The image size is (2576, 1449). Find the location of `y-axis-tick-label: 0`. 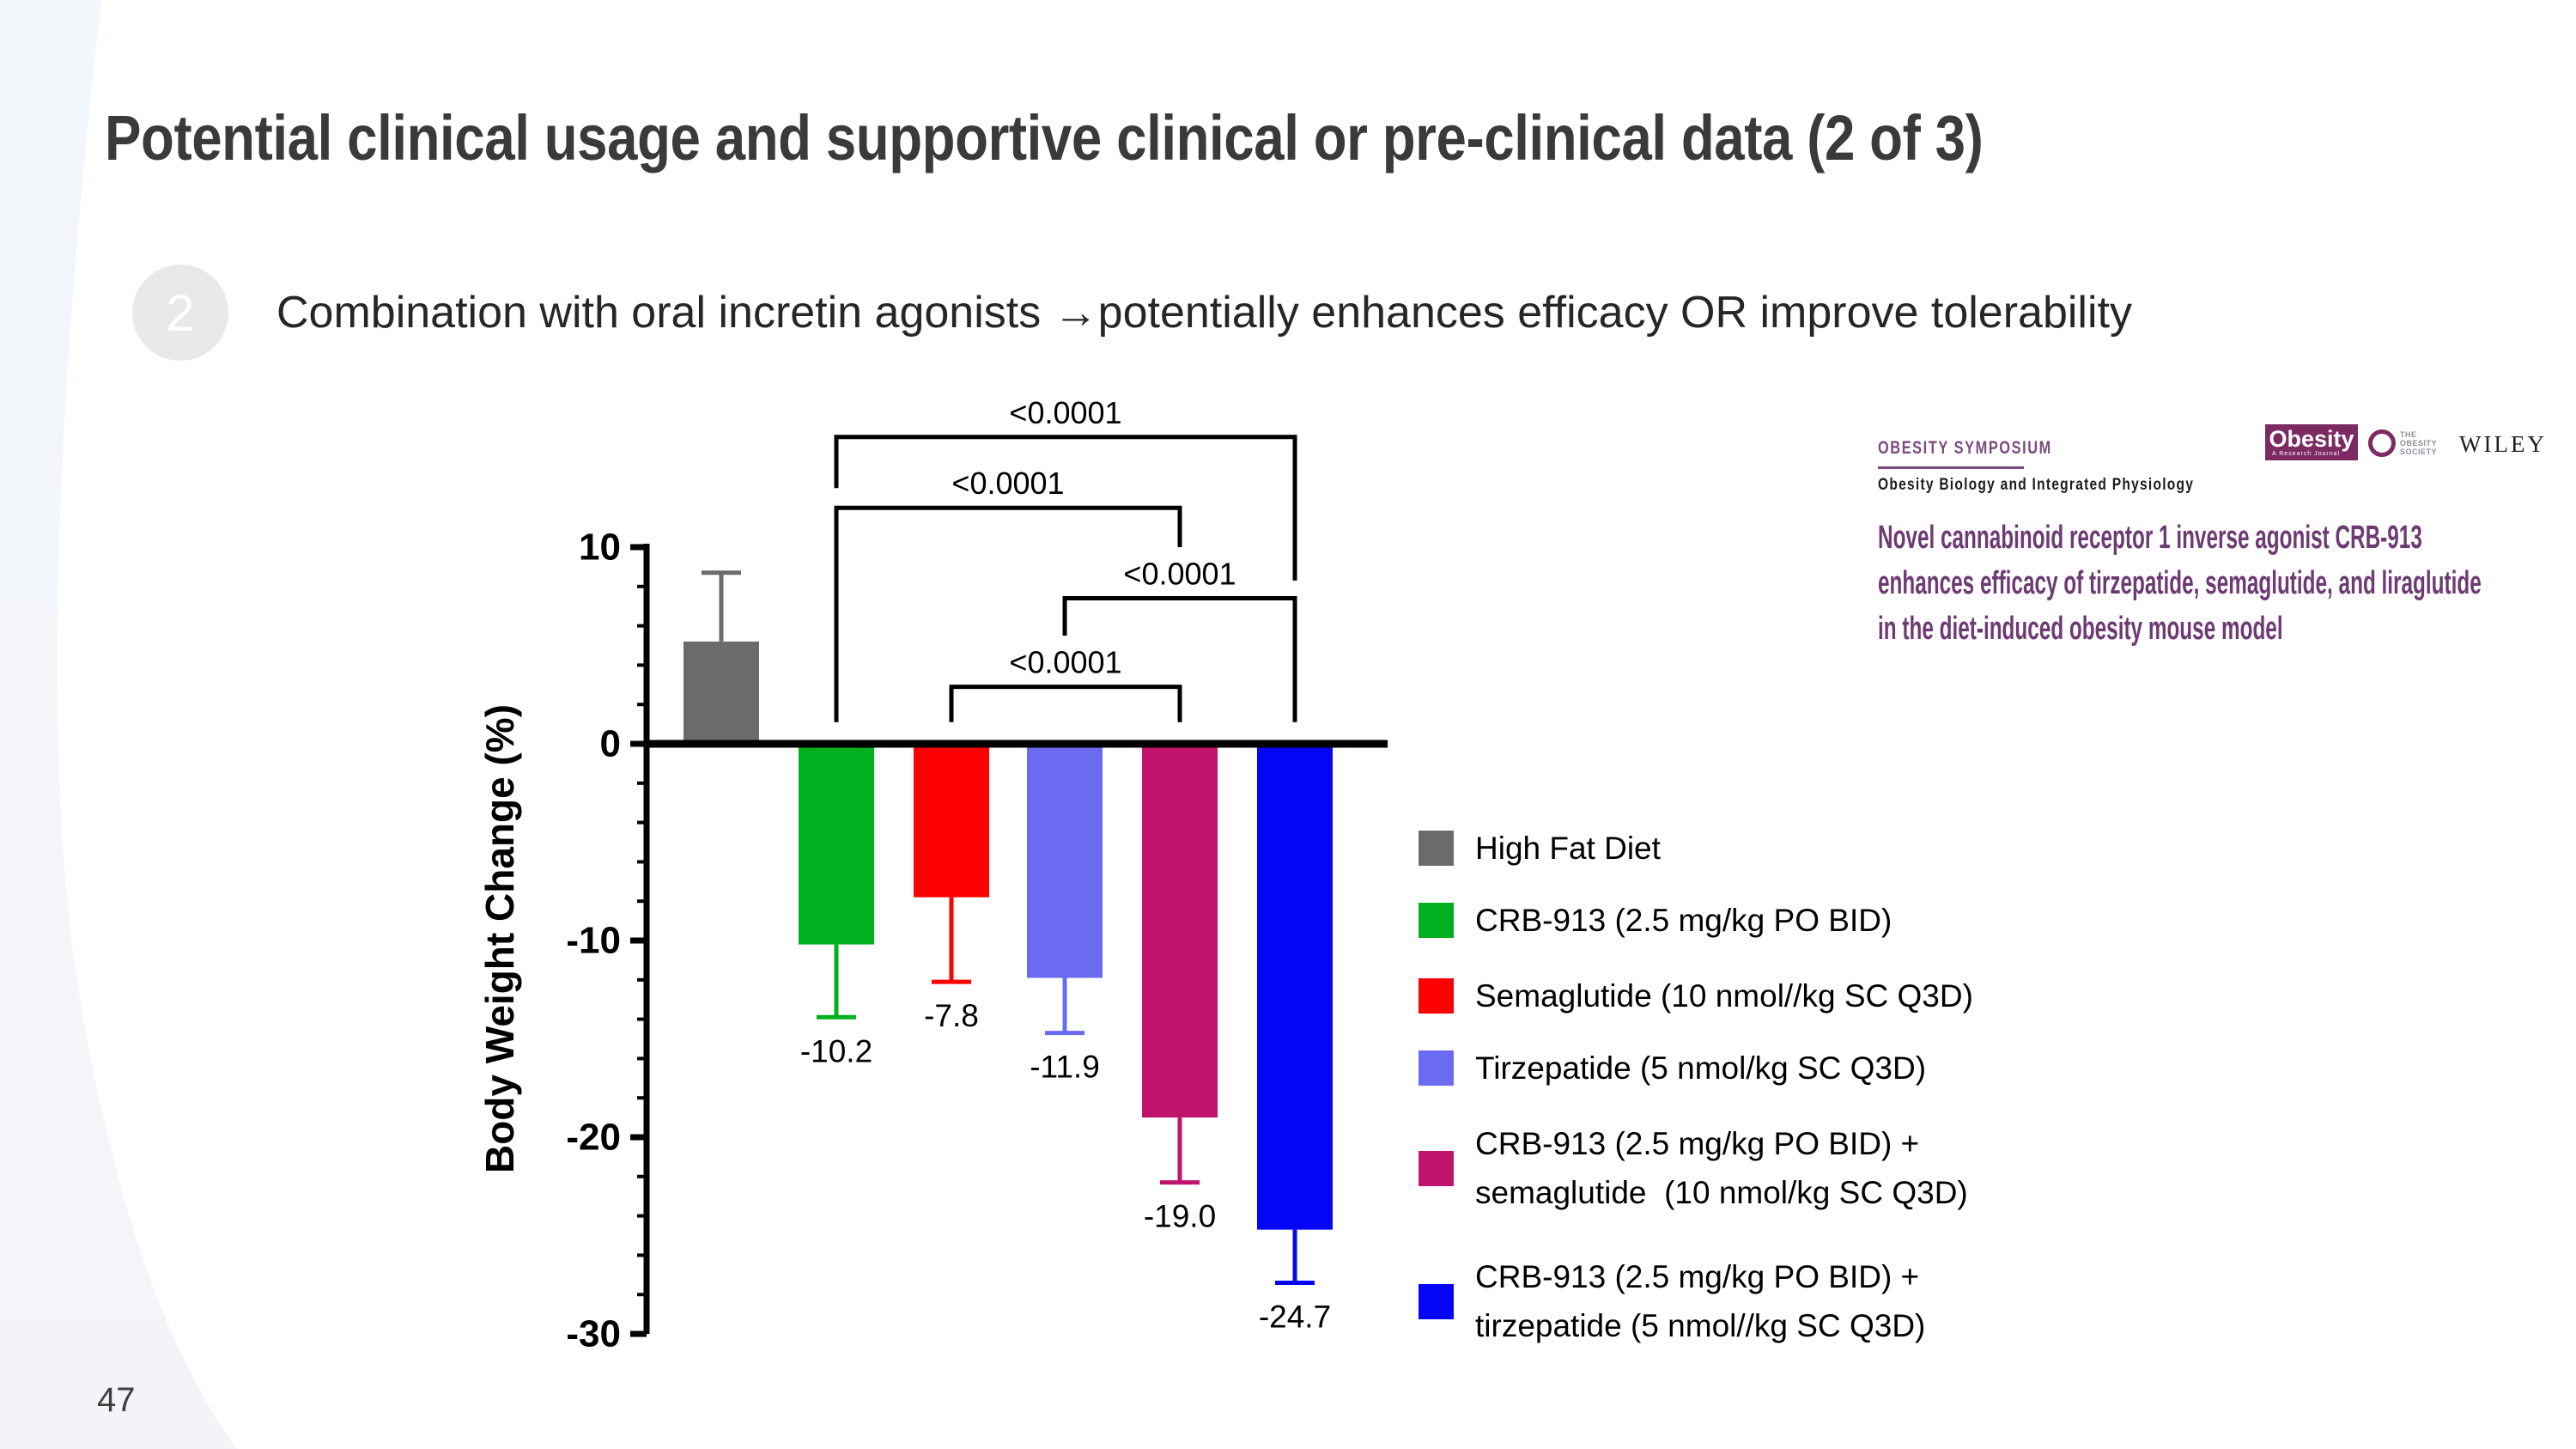

y-axis-tick-label: 0 is located at coordinates (610, 744).